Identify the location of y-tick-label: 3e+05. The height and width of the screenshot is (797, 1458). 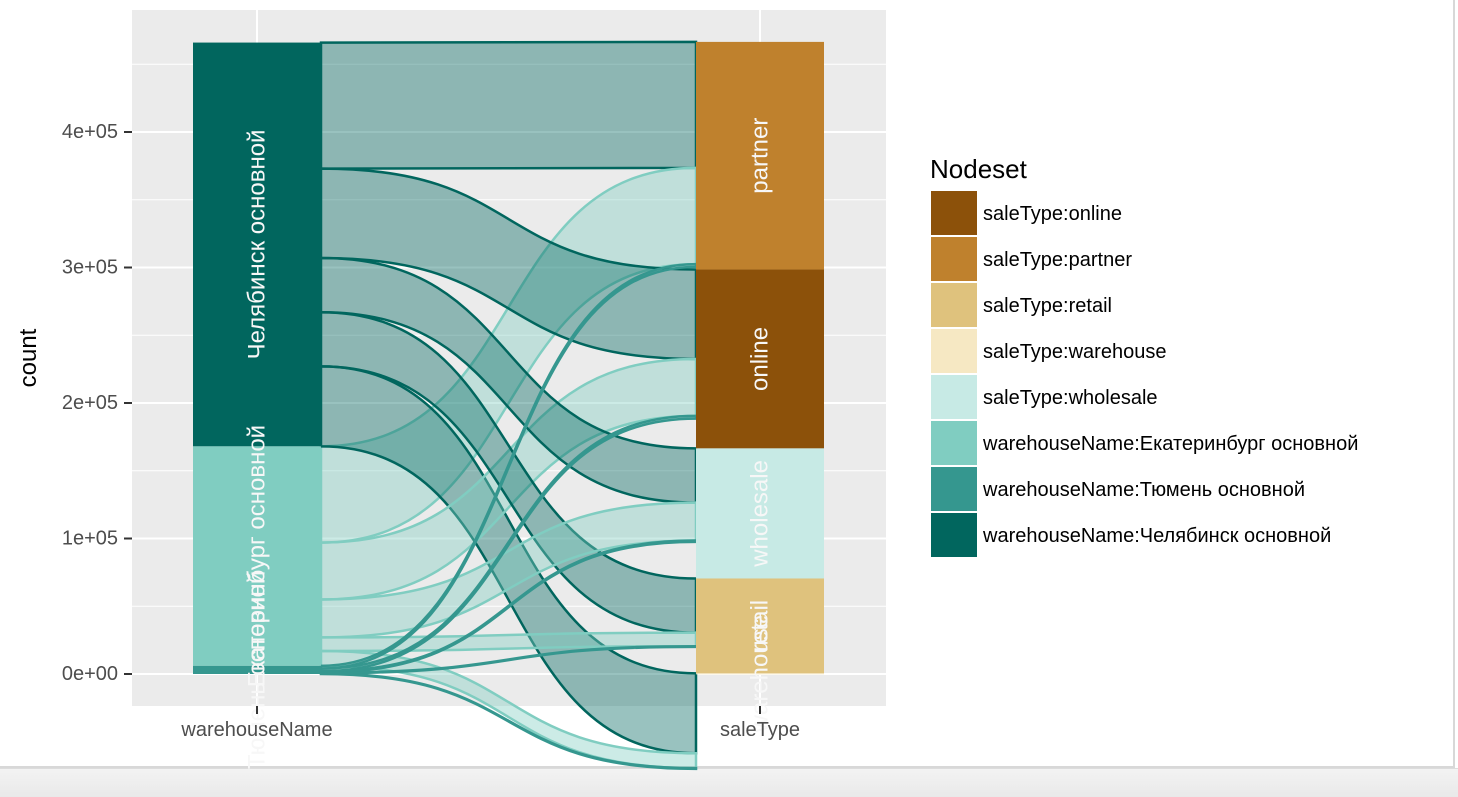
(90, 268).